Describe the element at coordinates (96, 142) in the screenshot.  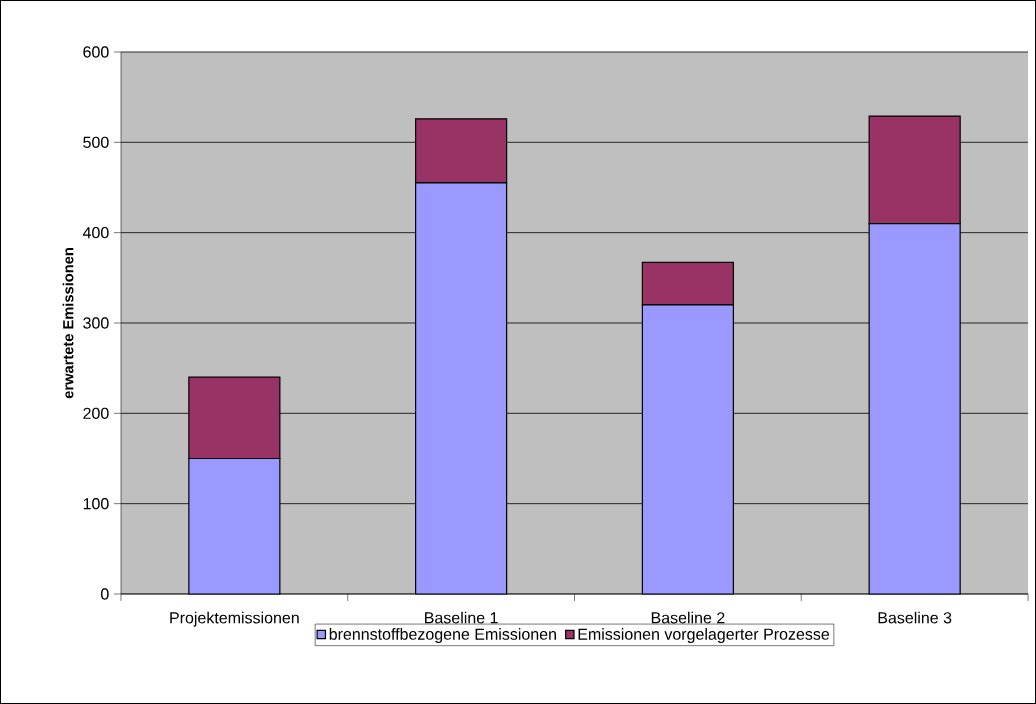
I see `y-tick-label: 500` at that location.